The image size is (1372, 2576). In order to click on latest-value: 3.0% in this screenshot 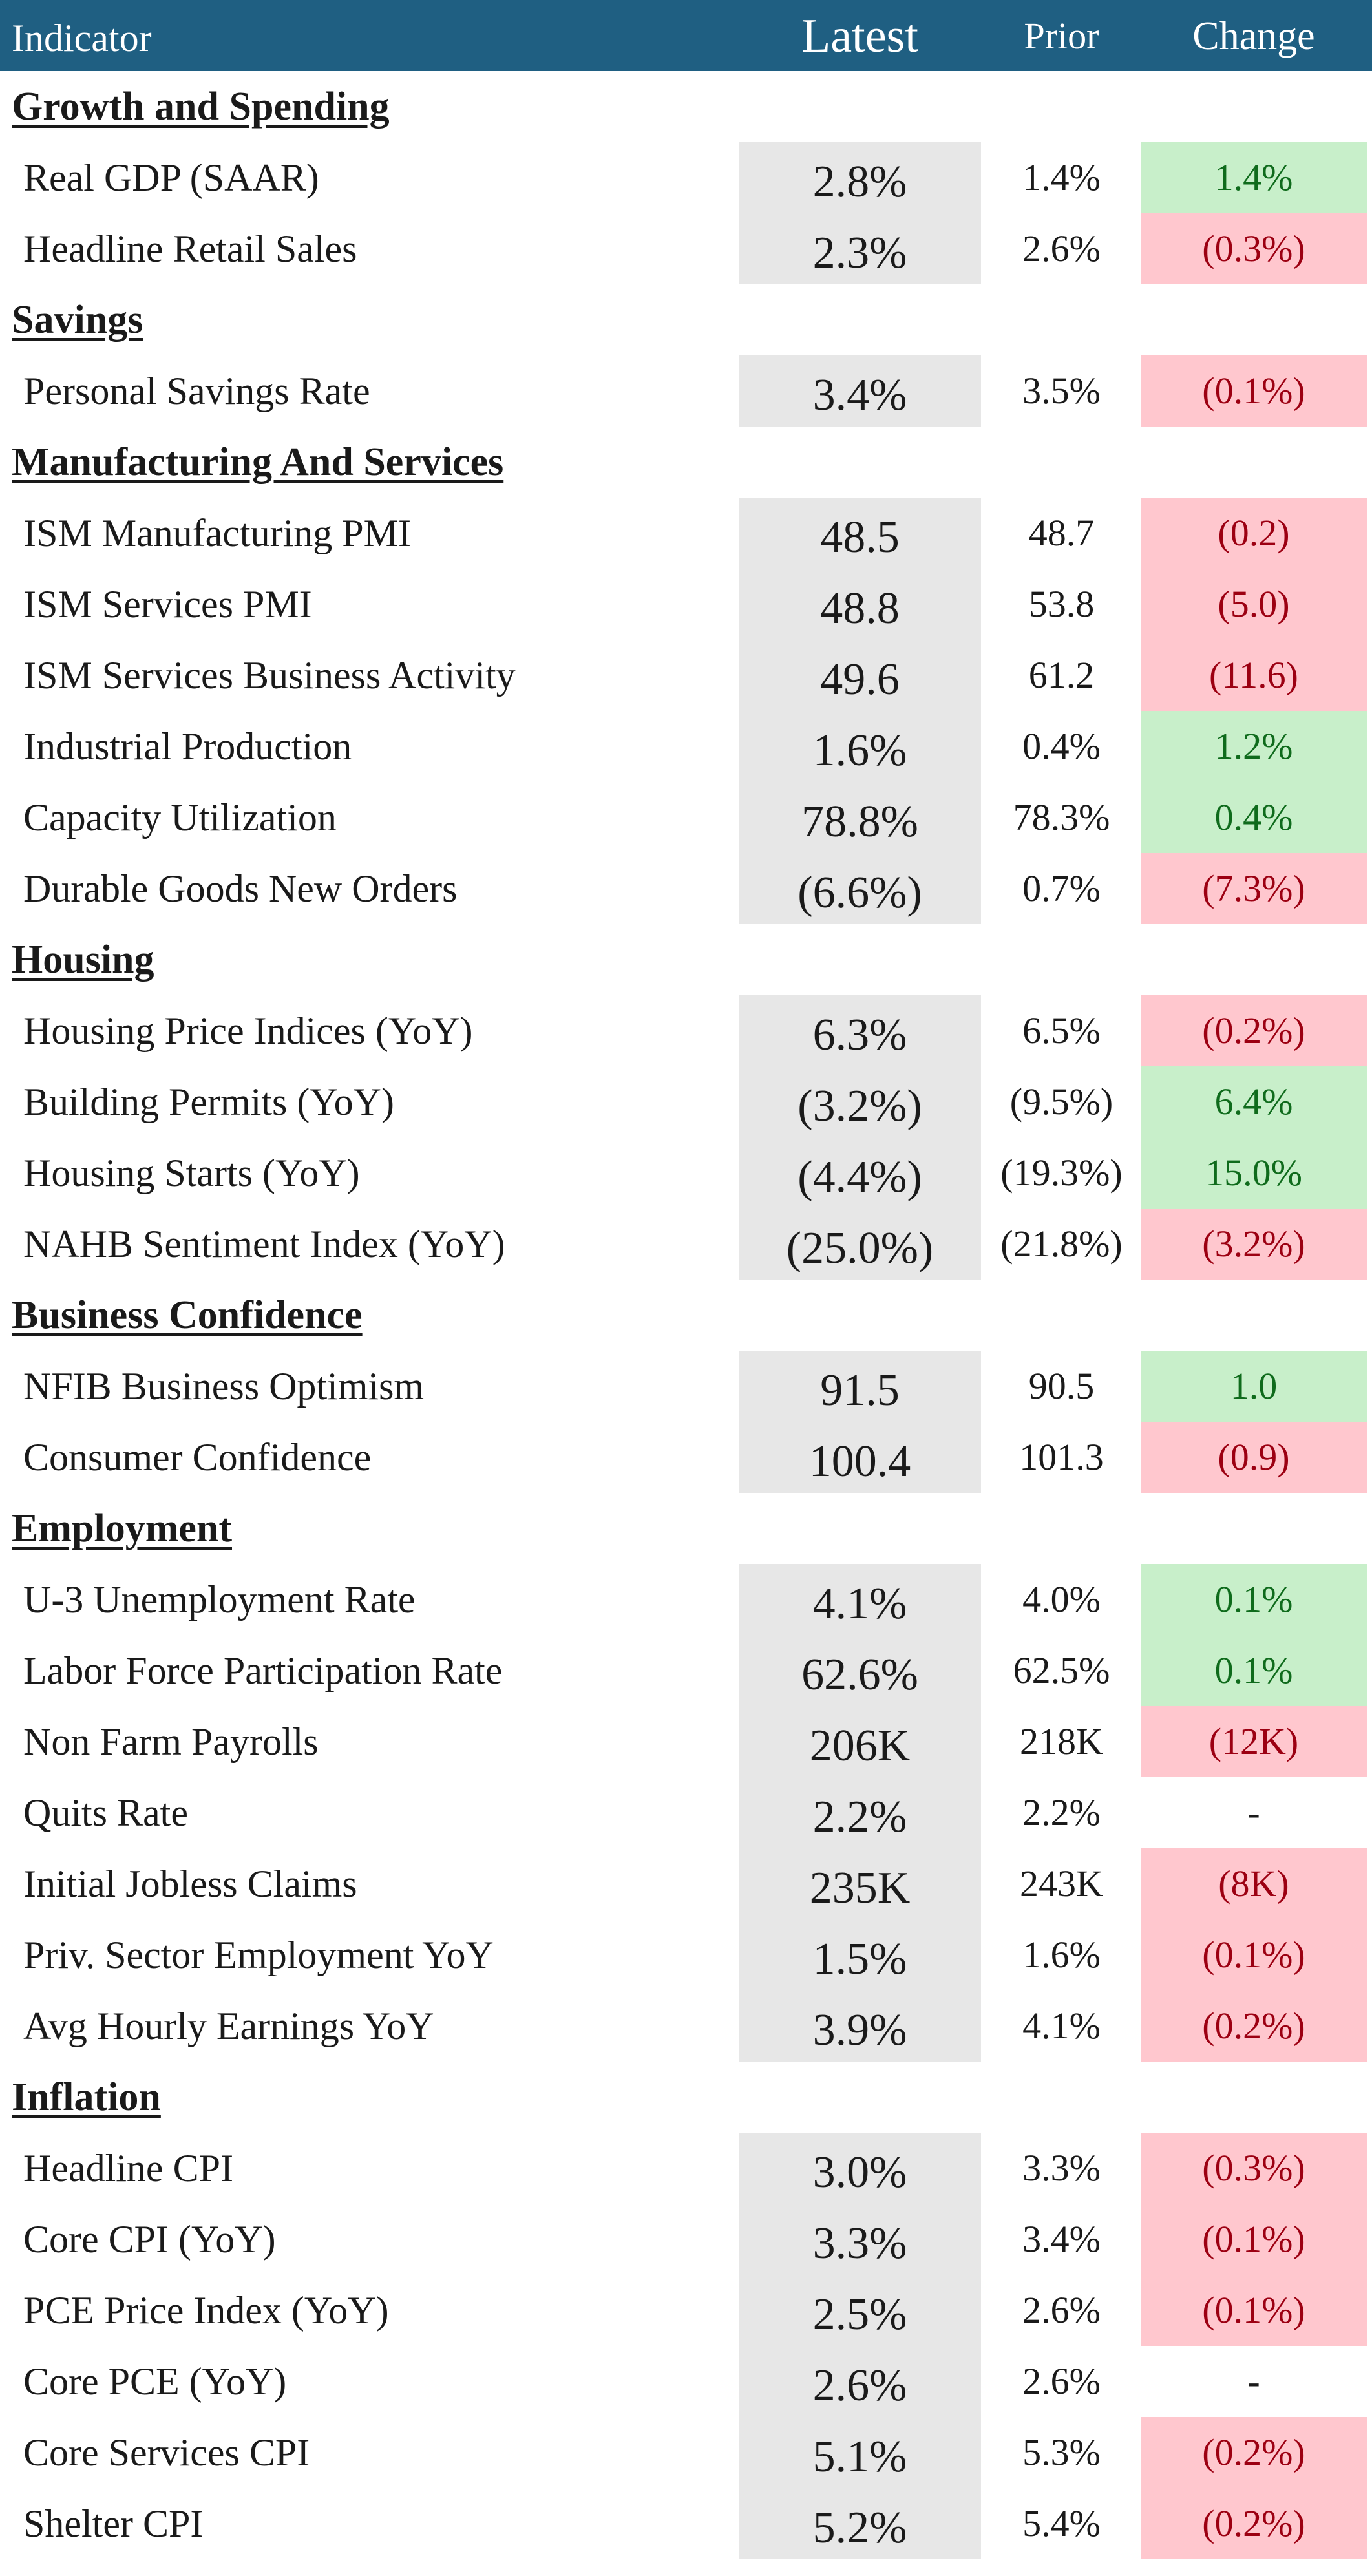, I will do `click(860, 2168)`.